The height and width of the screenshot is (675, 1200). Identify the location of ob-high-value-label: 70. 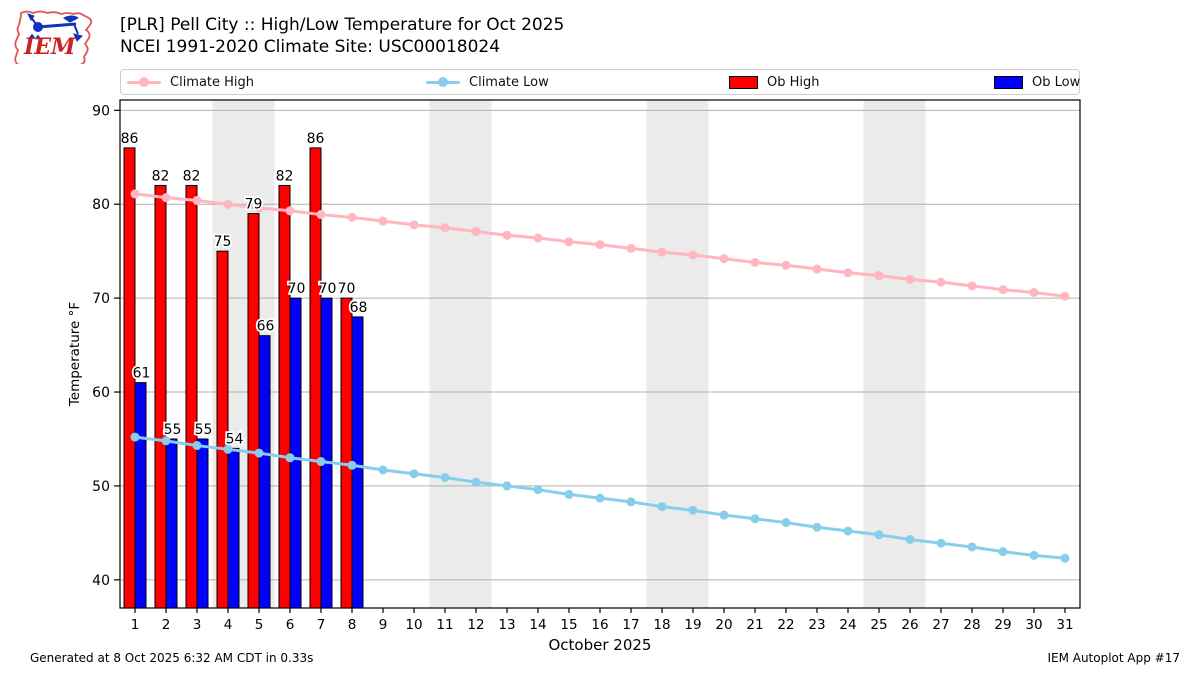
(347, 289).